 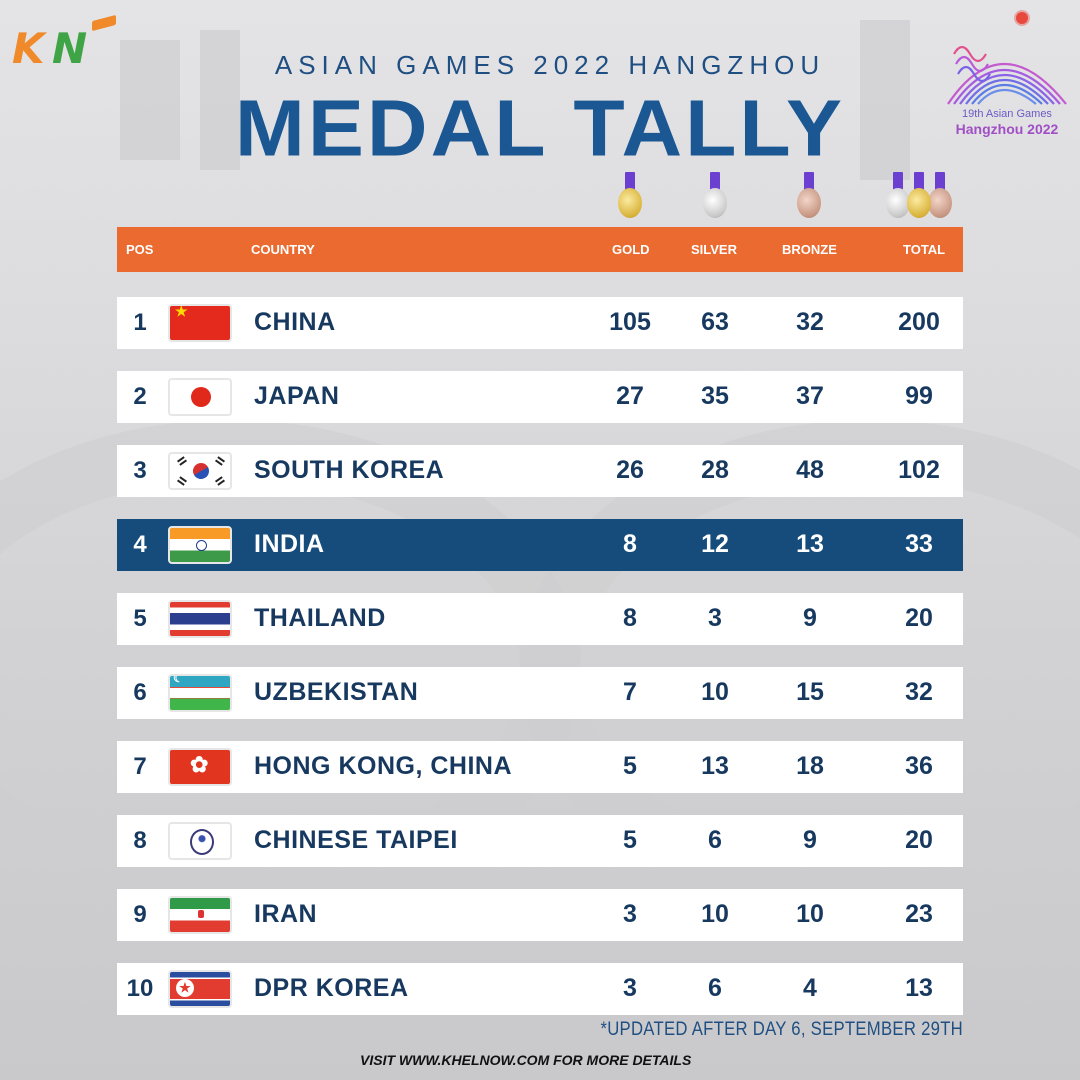 I want to click on chinese-taipei-flag-icon, so click(x=200, y=841).